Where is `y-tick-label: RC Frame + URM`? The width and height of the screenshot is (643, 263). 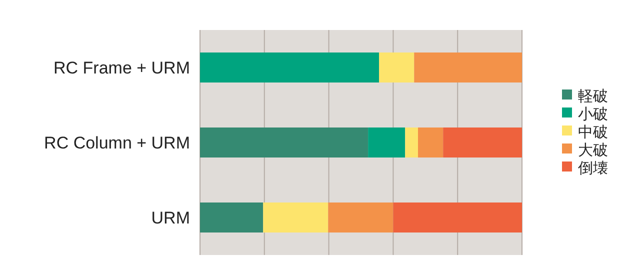 y-tick-label: RC Frame + URM is located at coordinates (122, 68).